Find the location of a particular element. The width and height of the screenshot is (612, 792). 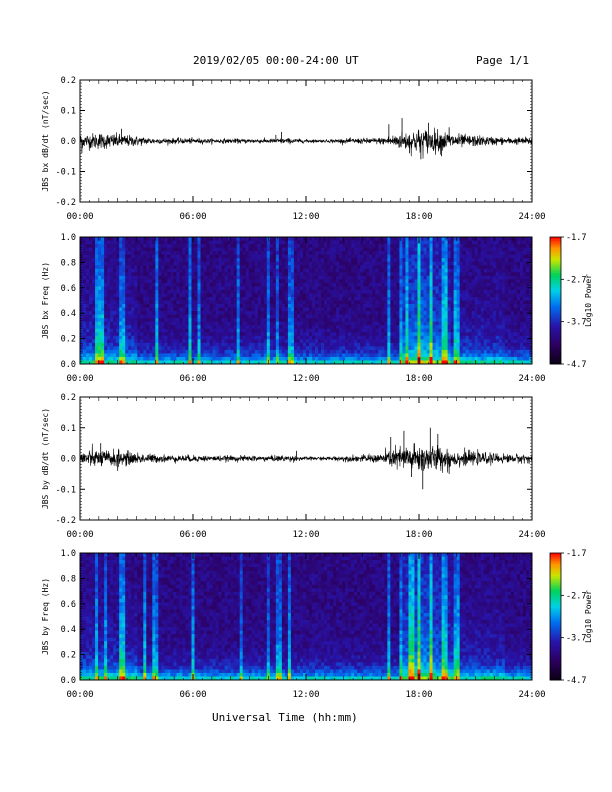

y-axis-label: JBS by Freq (Hz) is located at coordinates (45, 616).